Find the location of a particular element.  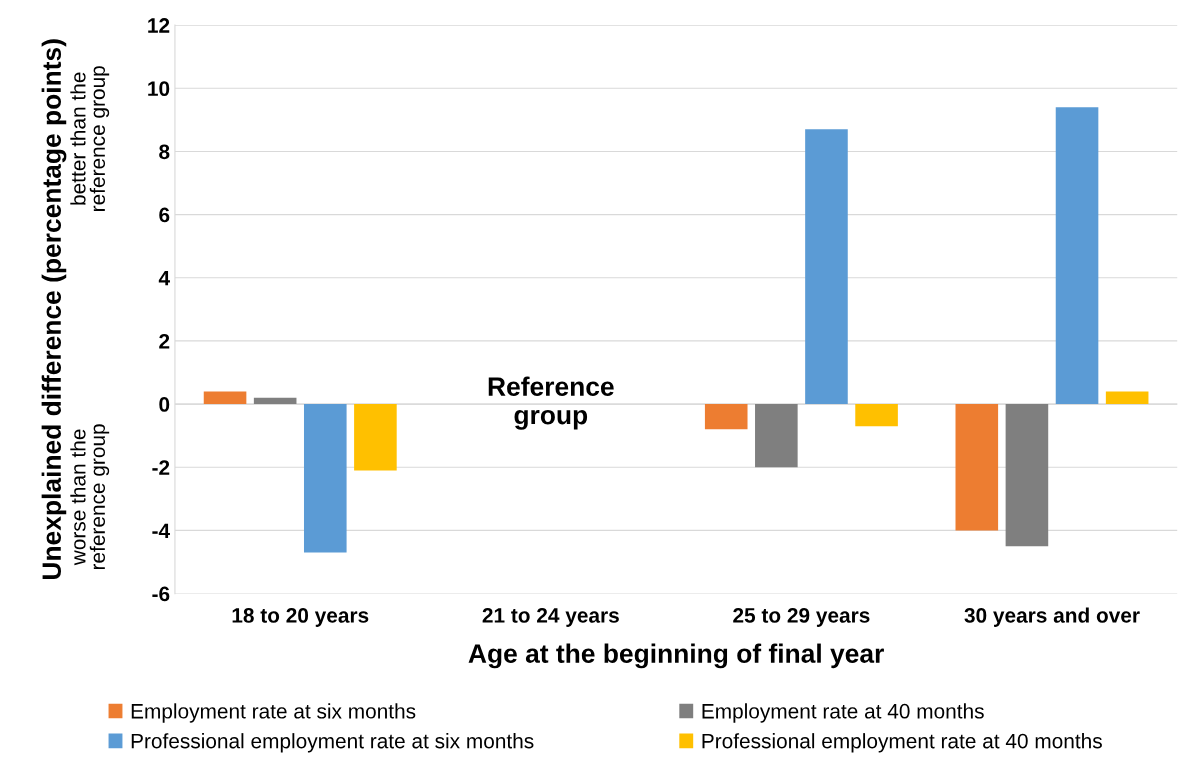

legend-label: Employment rate at 40 months is located at coordinates (843, 713).